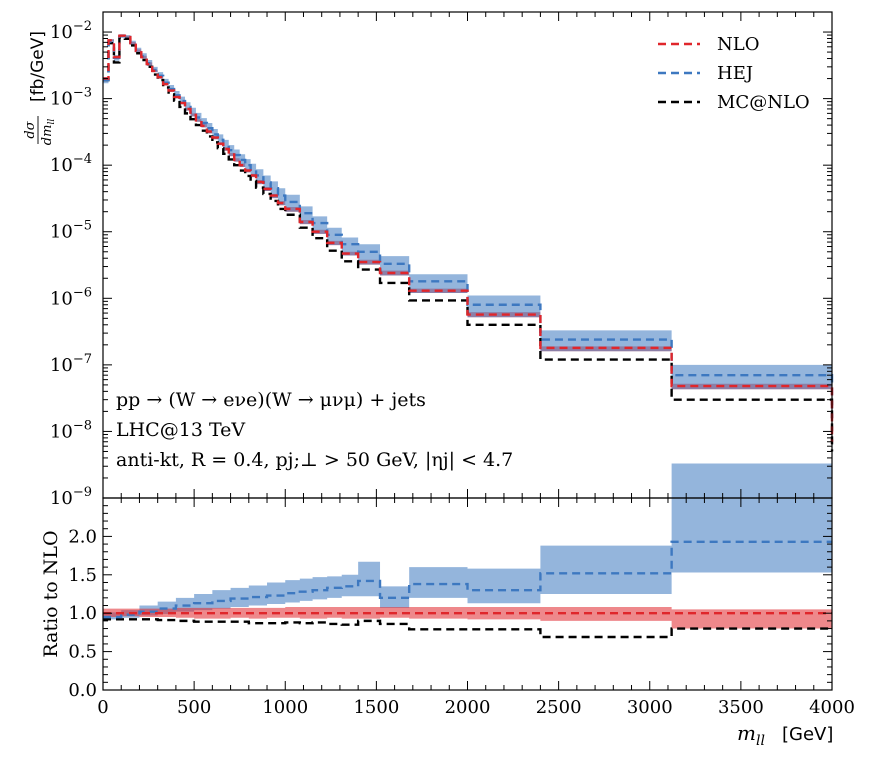  I want to click on ratio-y-tick-label: 0.0, so click(82, 690).